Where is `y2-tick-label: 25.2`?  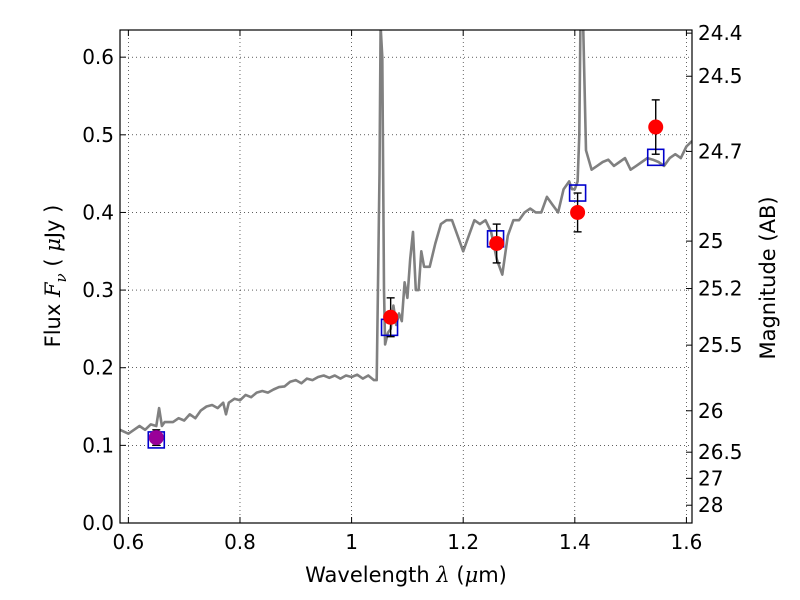
y2-tick-label: 25.2 is located at coordinates (720, 289).